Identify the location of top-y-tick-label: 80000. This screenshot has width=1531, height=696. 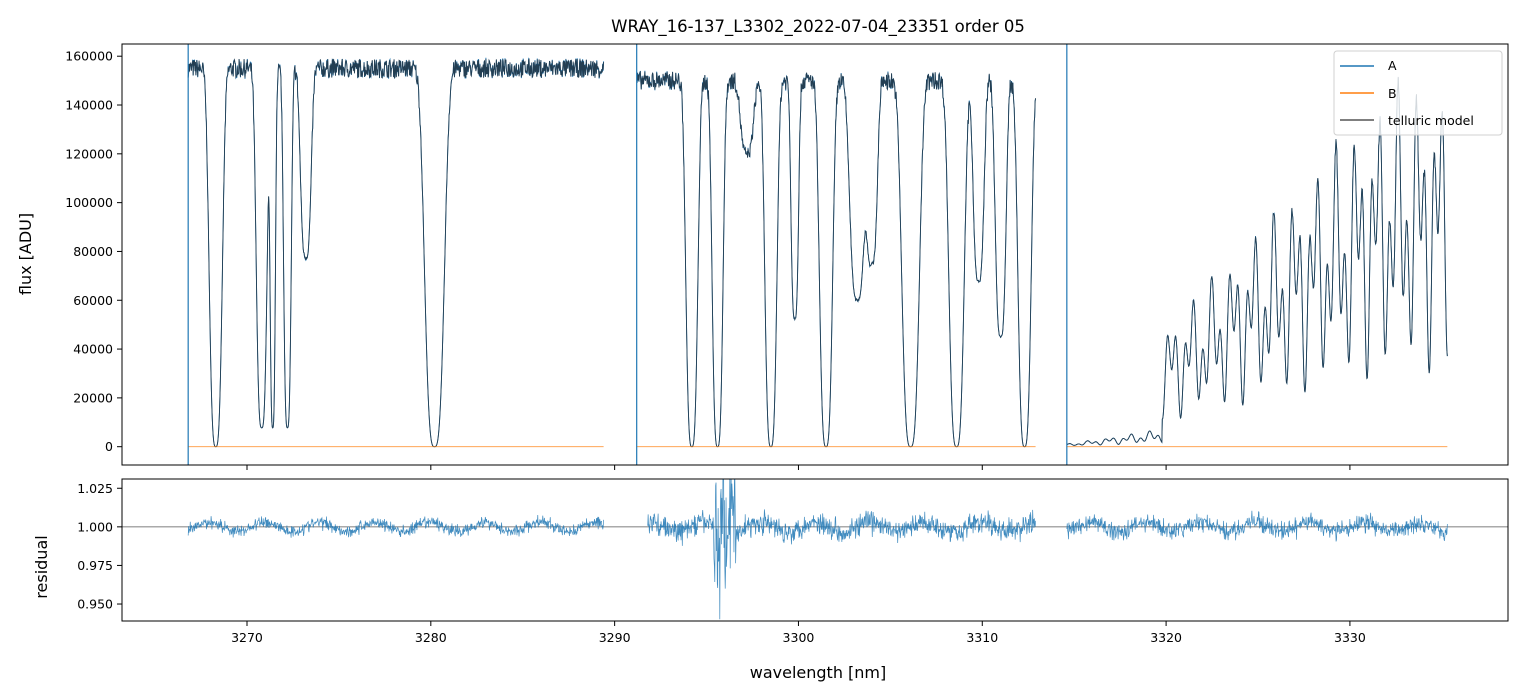
(93, 251).